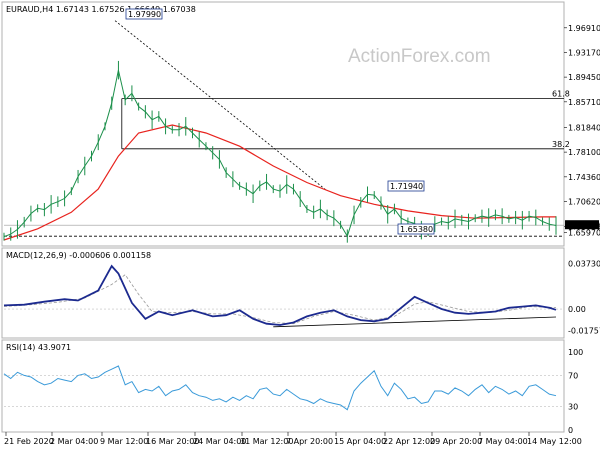 This screenshot has height=450, width=600. Describe the element at coordinates (570, 430) in the screenshot. I see `rsi-y-tick-label: 0` at that location.